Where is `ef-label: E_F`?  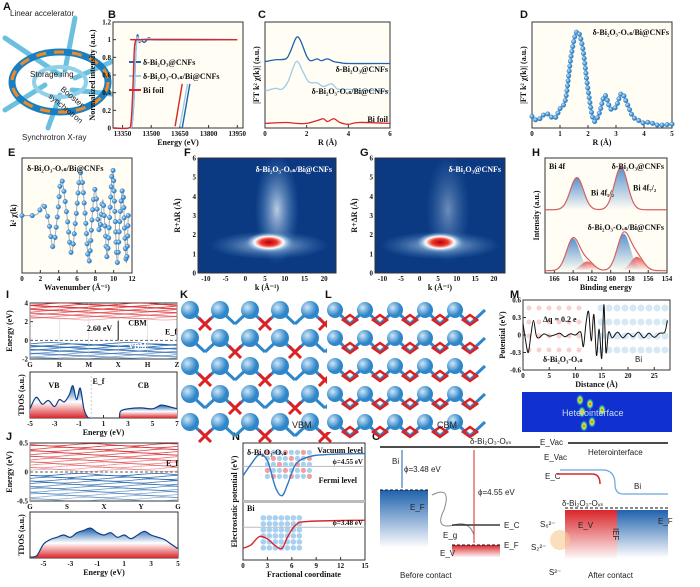 ef-label: E_F is located at coordinates (417, 507).